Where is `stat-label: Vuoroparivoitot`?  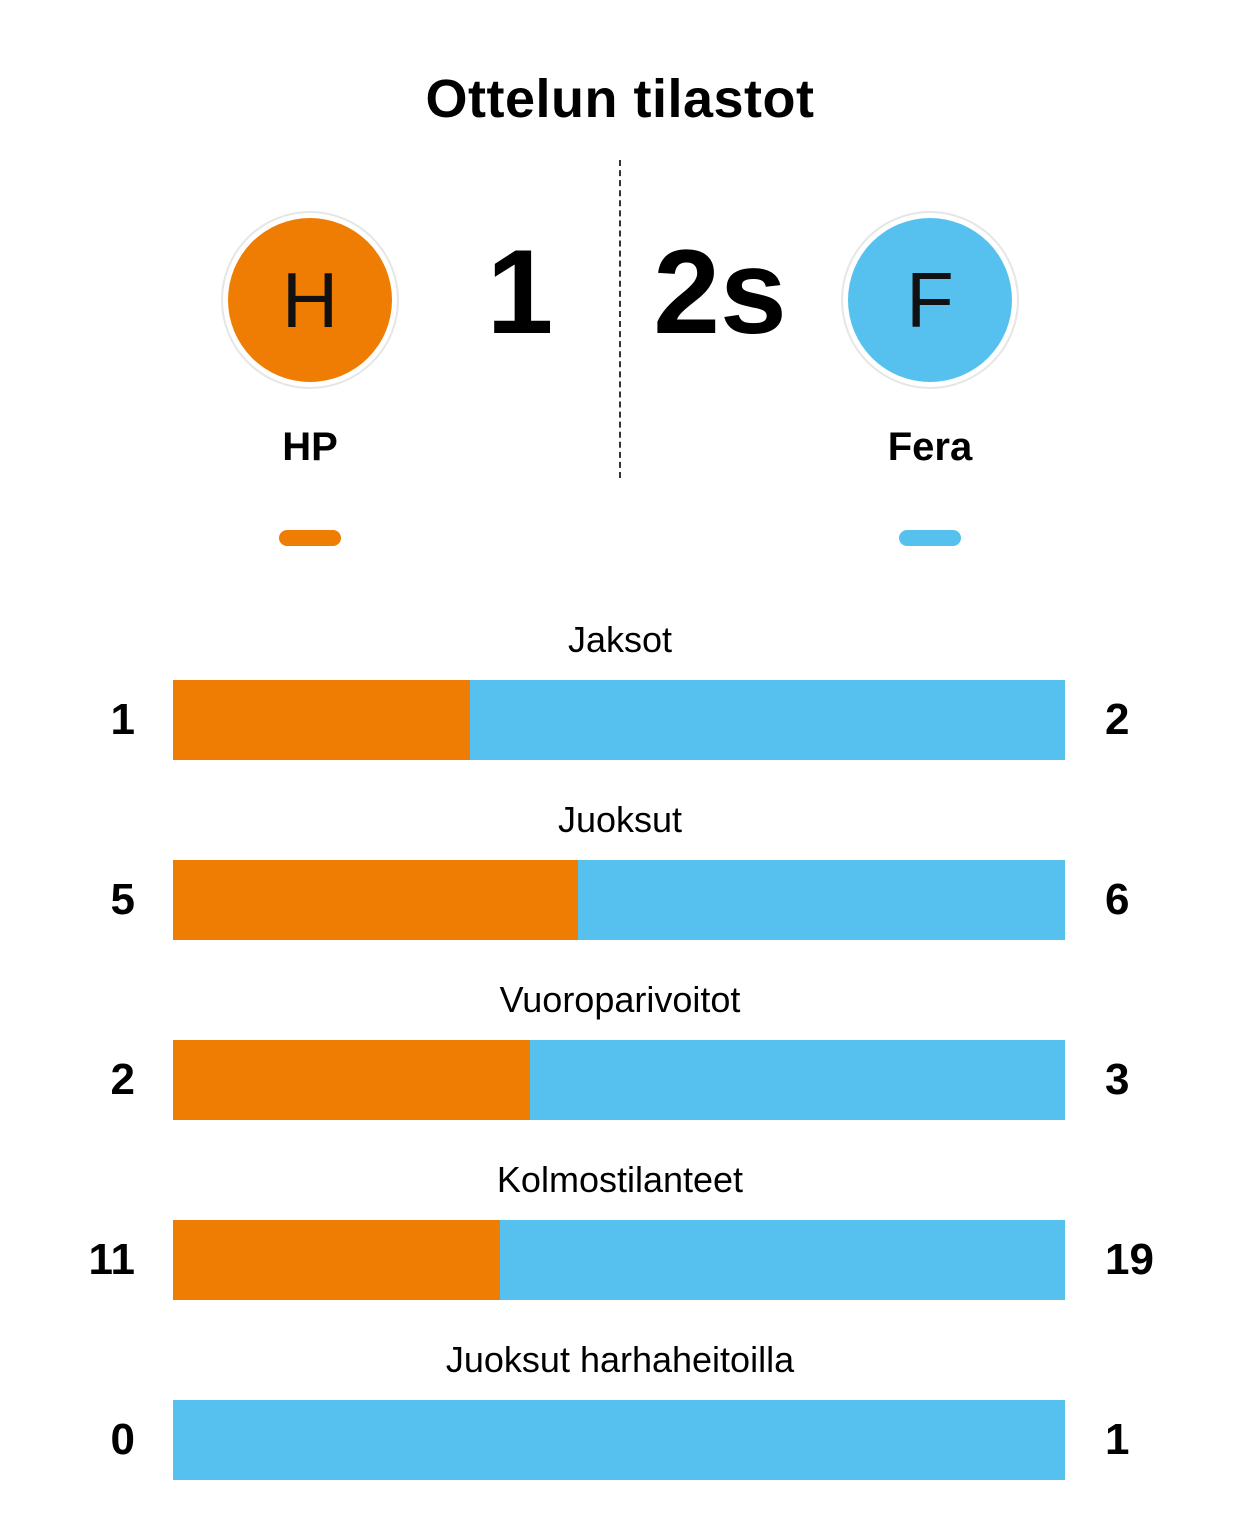 stat-label: Vuoroparivoitot is located at coordinates (620, 999).